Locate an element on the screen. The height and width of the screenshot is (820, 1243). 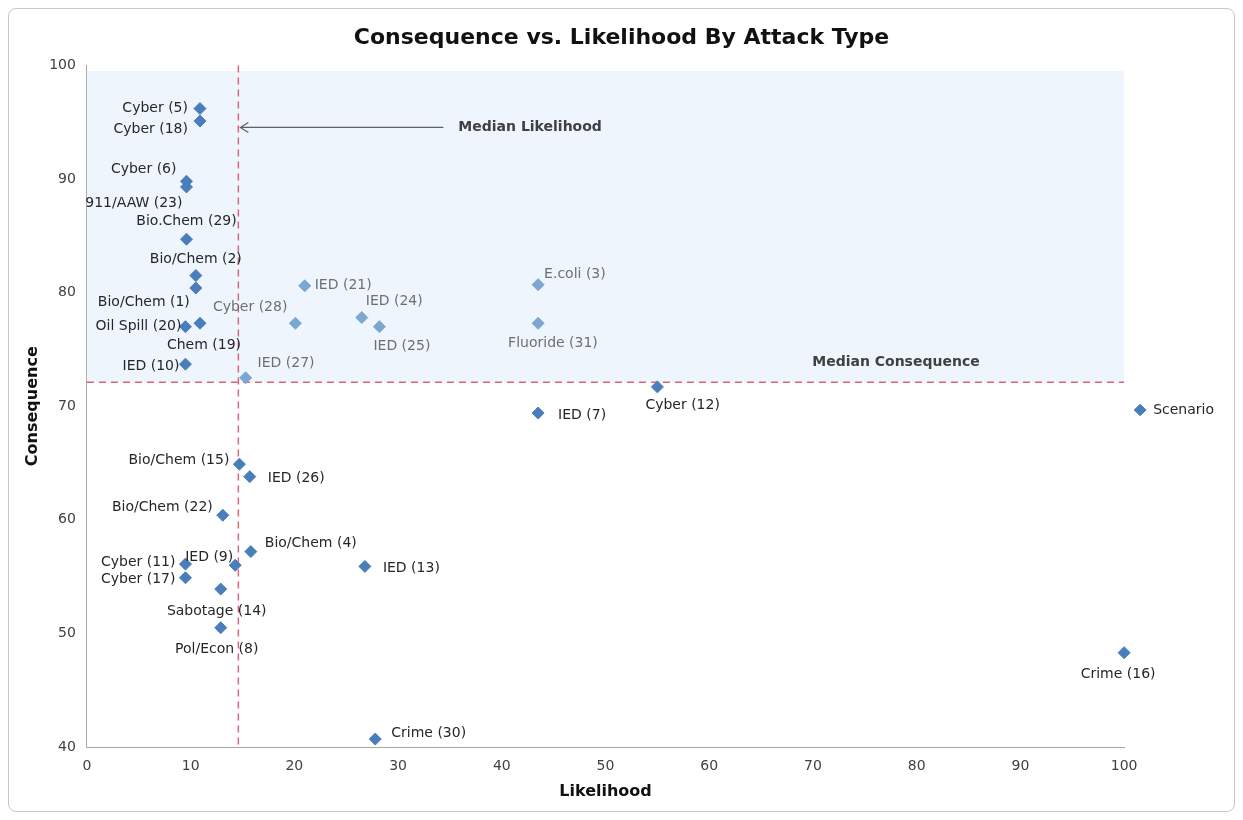
x-tick-label: 50 is located at coordinates (605, 765).